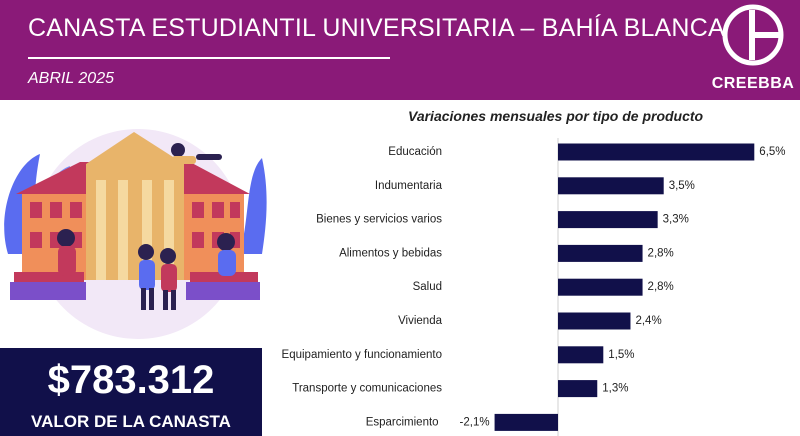 The height and width of the screenshot is (436, 800). I want to click on page-subtitle: ABRIL 2025, so click(71, 78).